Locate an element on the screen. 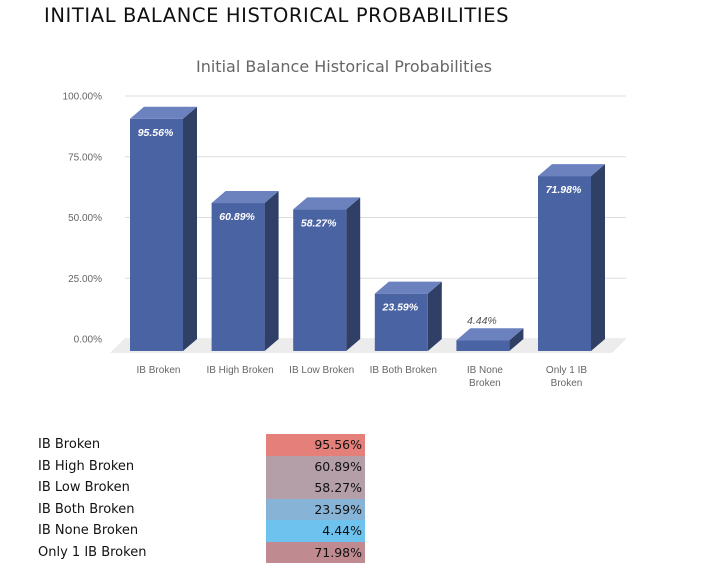 The image size is (713, 576). row-label: IB Low Broken is located at coordinates (84, 487).